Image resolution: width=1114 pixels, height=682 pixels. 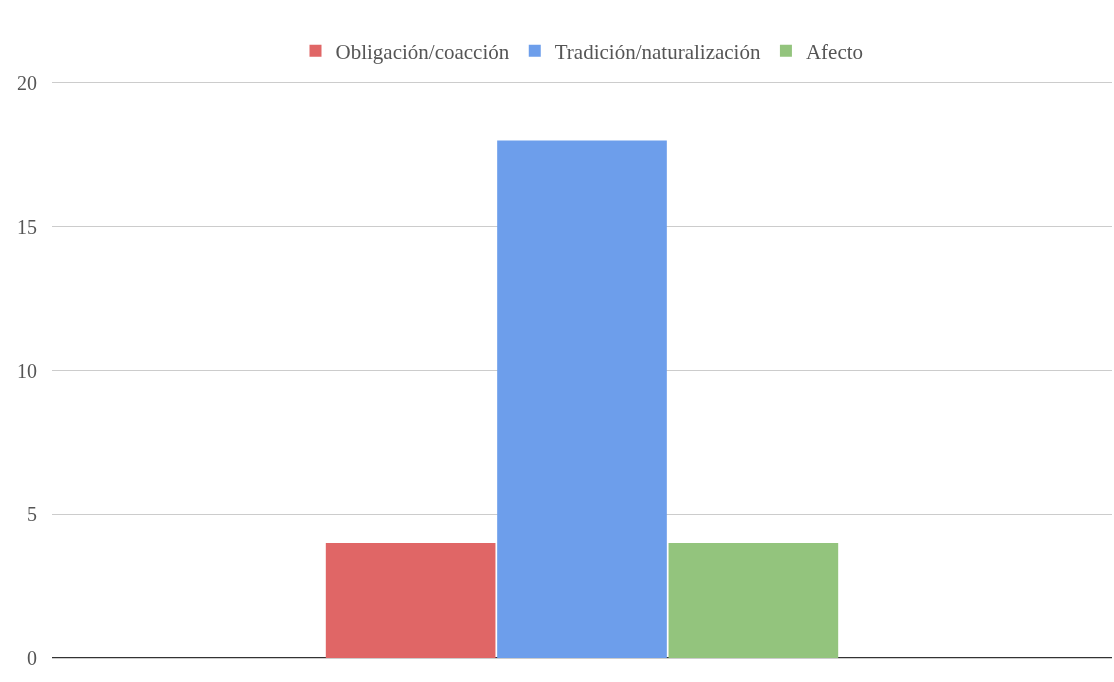 I want to click on y-tick-label: 15, so click(x=27, y=226).